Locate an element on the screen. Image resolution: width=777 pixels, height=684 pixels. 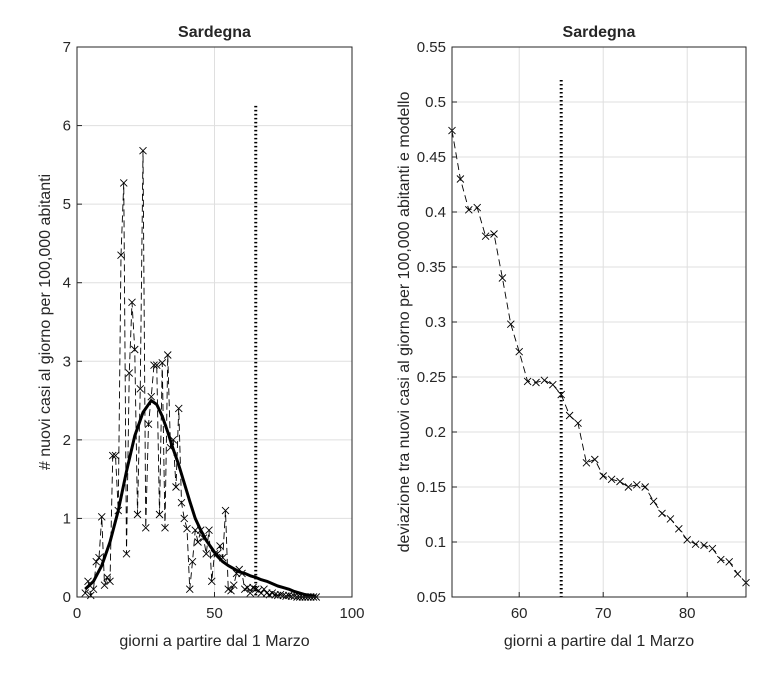
right-y-tick-label: 0.1 is located at coordinates (435, 542).